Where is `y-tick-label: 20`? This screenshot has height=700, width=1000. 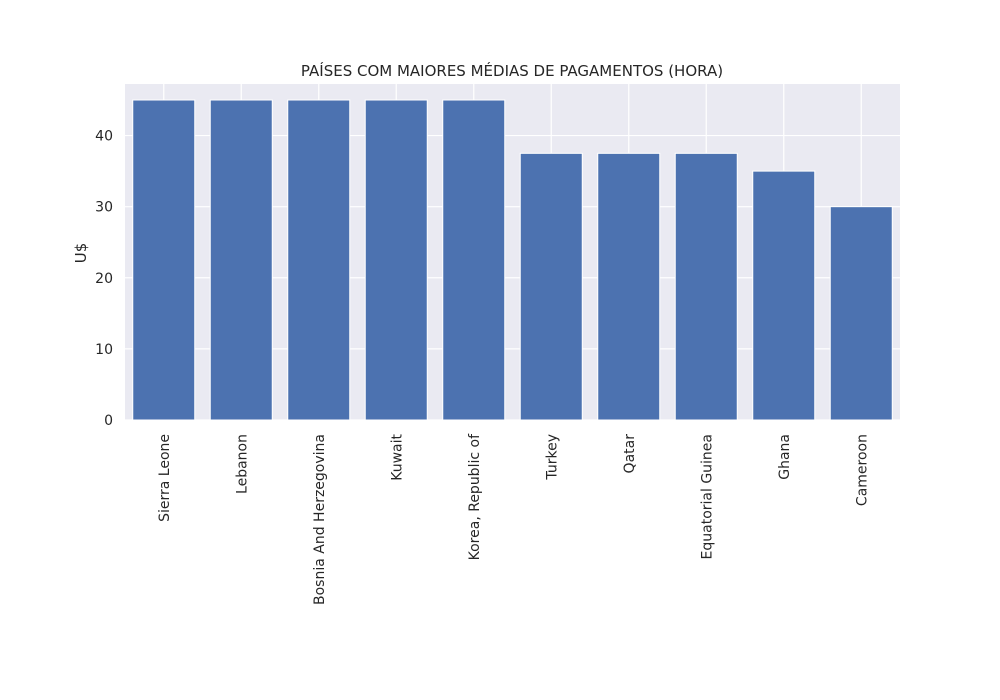
y-tick-label: 20 is located at coordinates (104, 279).